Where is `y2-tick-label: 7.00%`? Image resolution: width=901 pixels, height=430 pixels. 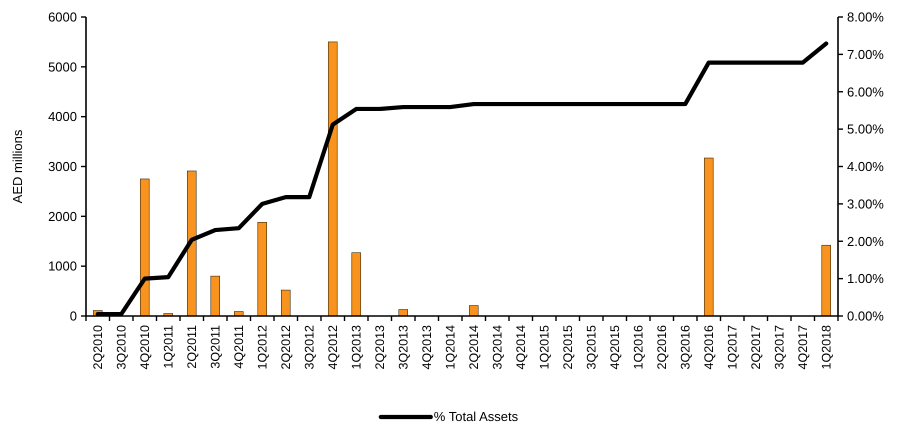 y2-tick-label: 7.00% is located at coordinates (865, 54).